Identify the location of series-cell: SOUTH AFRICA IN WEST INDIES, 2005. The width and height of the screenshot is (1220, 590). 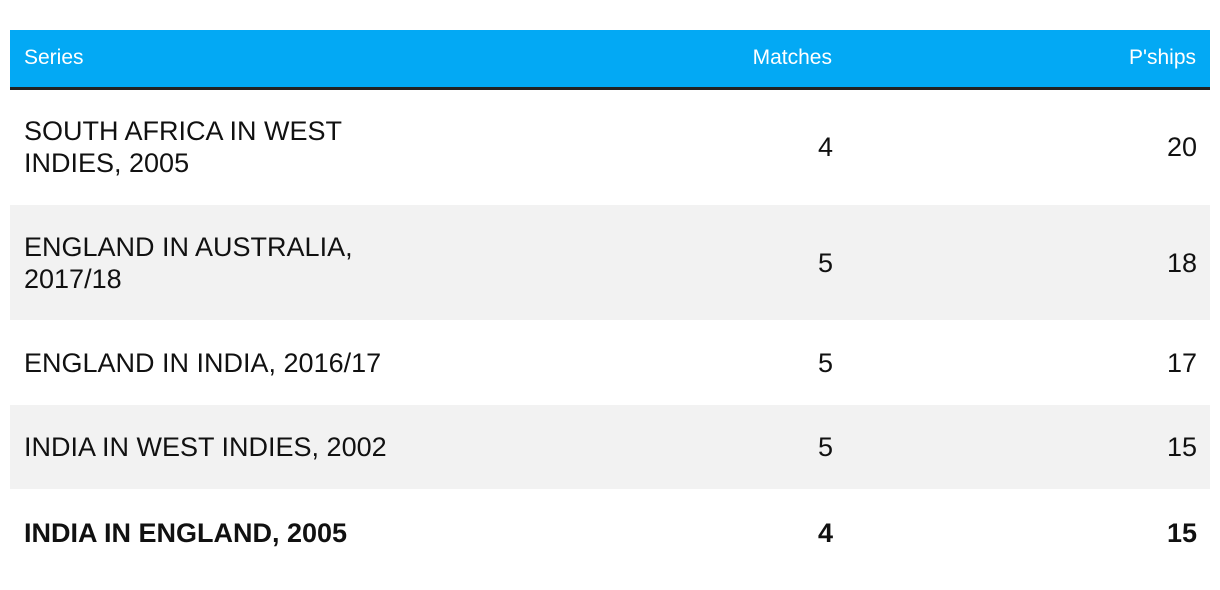
(260, 146).